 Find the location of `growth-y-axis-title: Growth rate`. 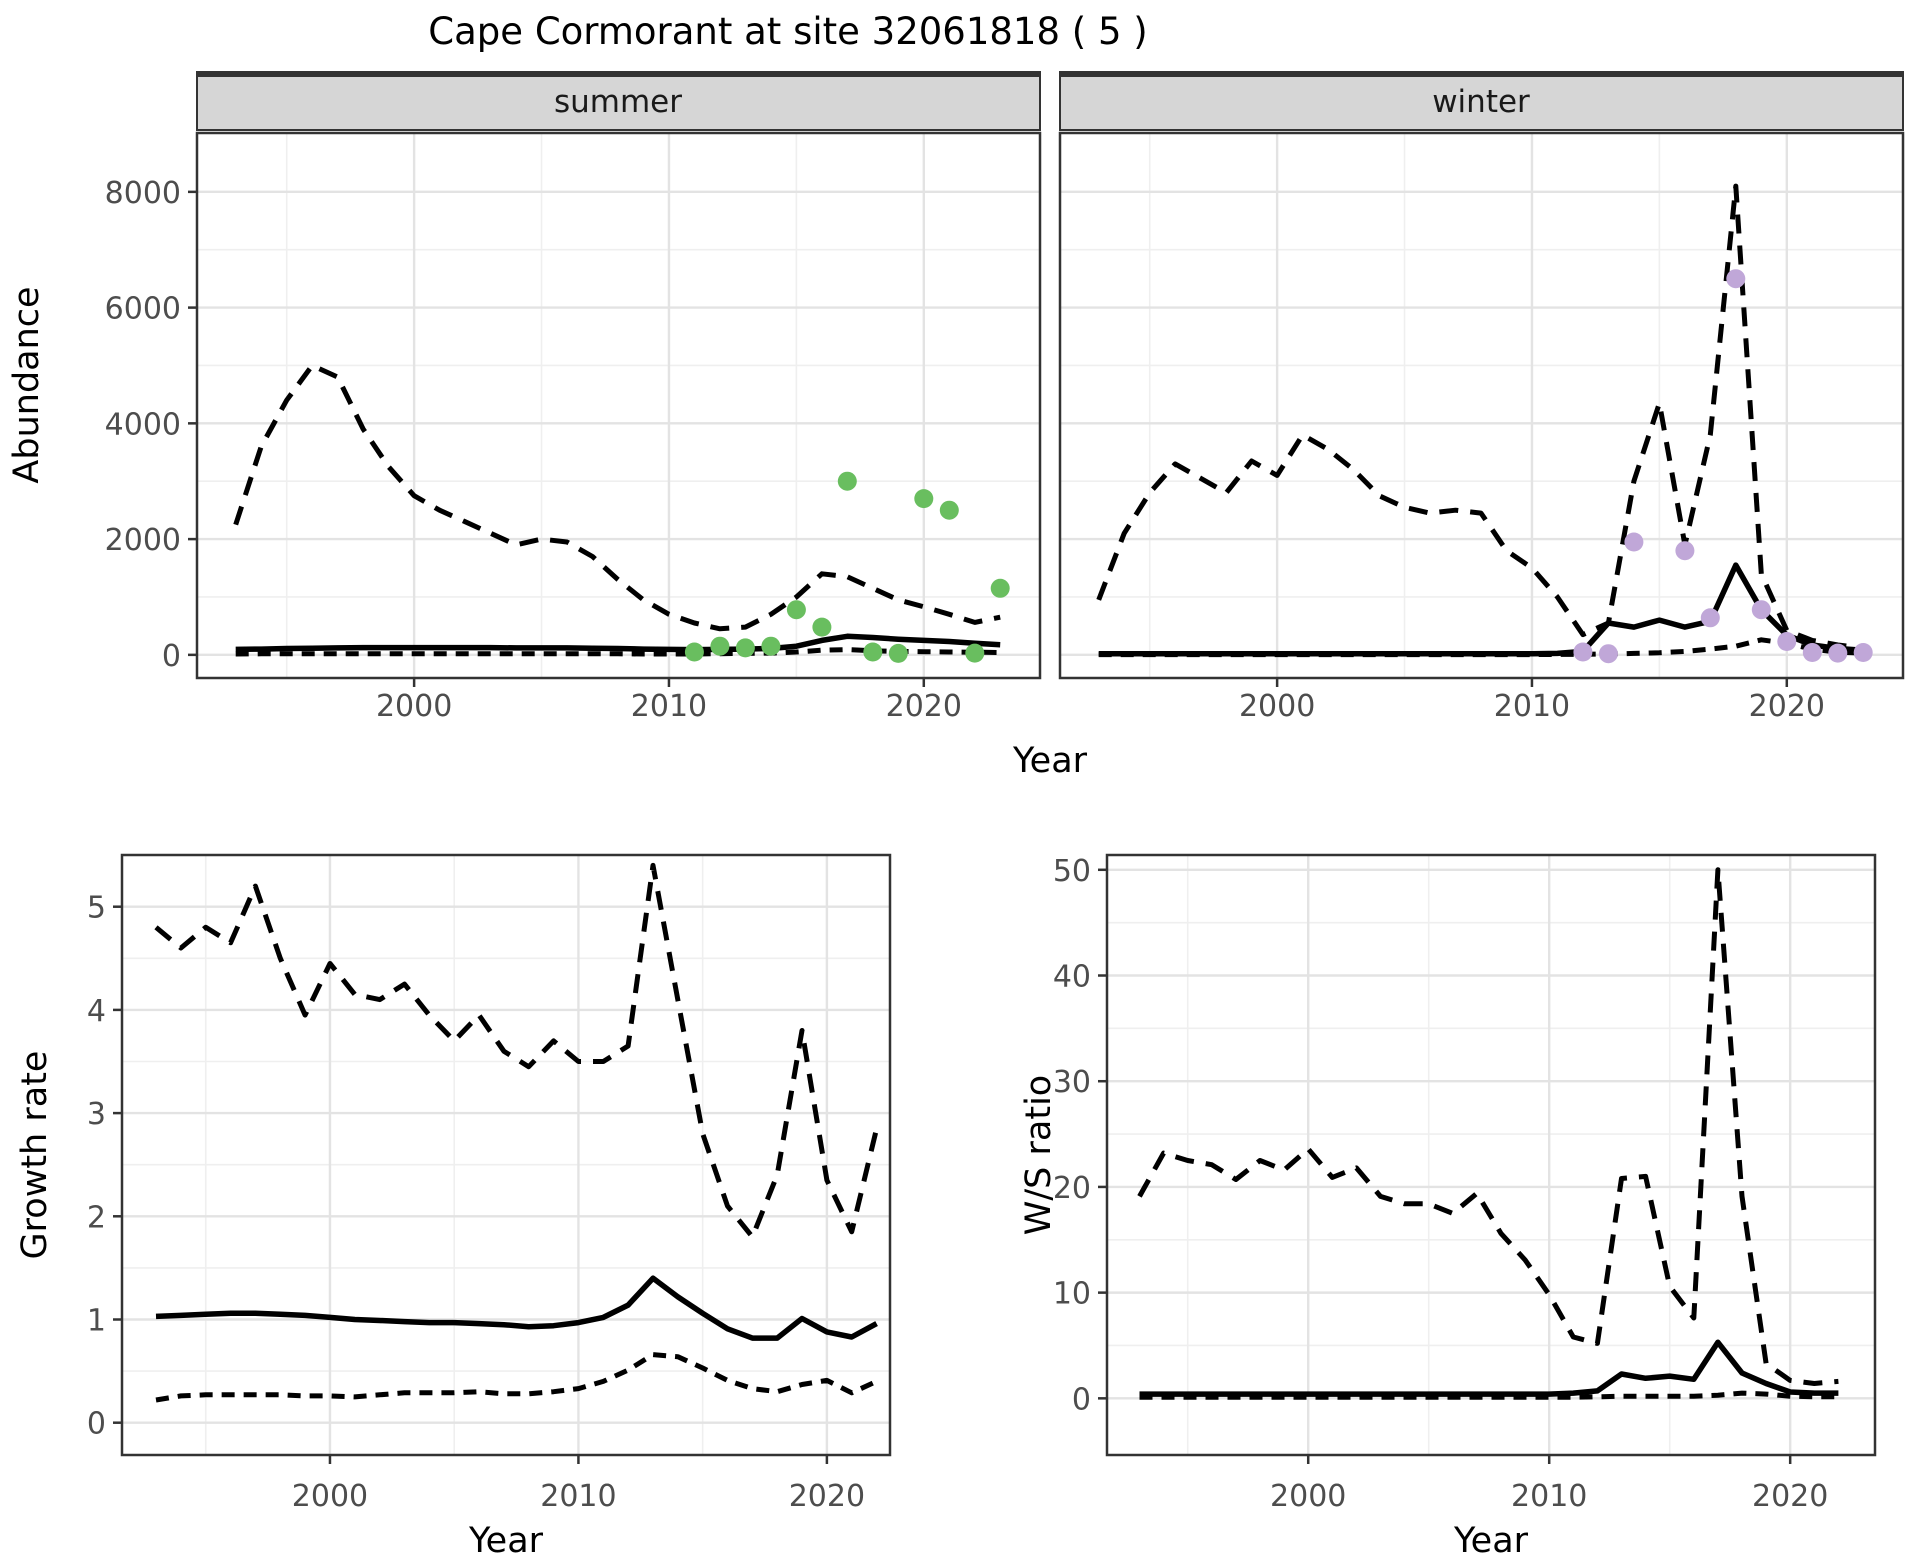

growth-y-axis-title: Growth rate is located at coordinates (35, 1155).